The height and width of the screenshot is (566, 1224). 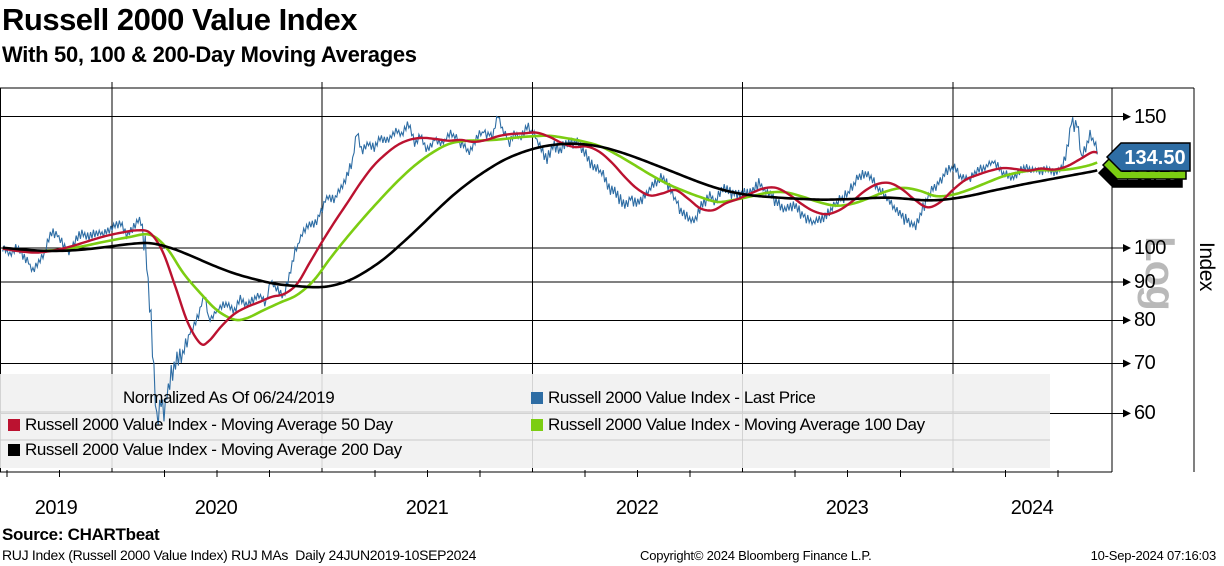 What do you see at coordinates (637, 508) in the screenshot?
I see `x-tick-label-2022: 2022` at bounding box center [637, 508].